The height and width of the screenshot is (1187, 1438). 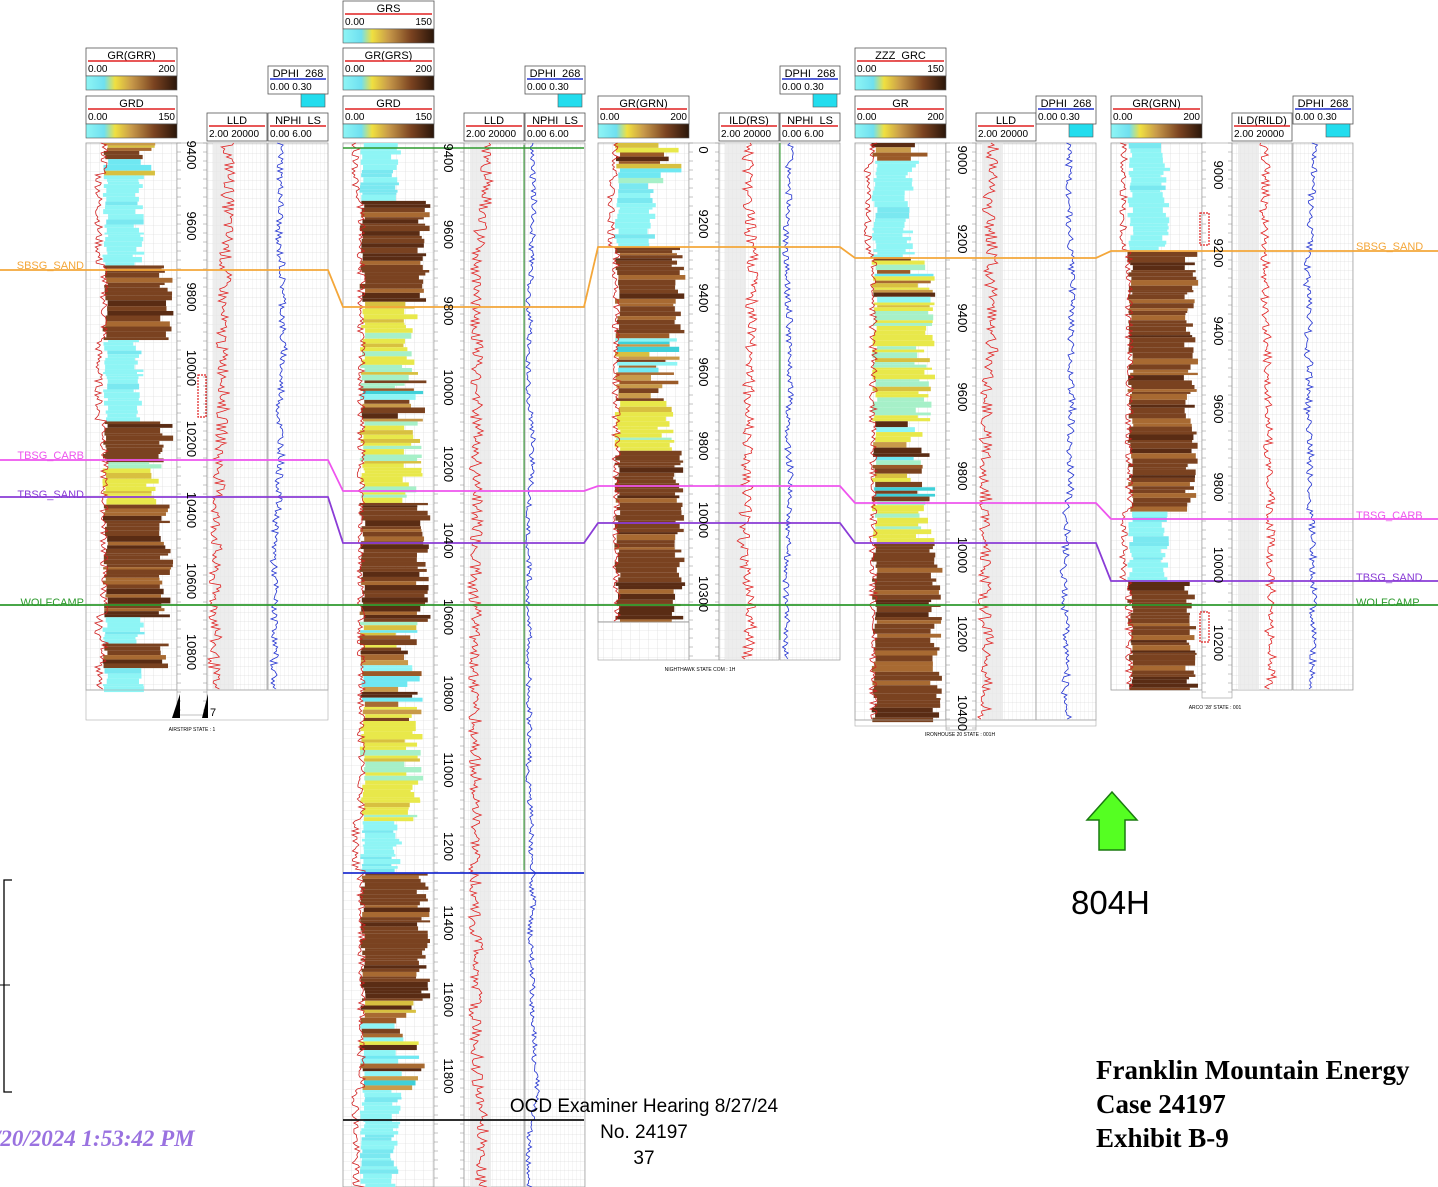 I want to click on formation-label-tbsg-carb-right: TBSG_CARB, so click(x=1389, y=516).